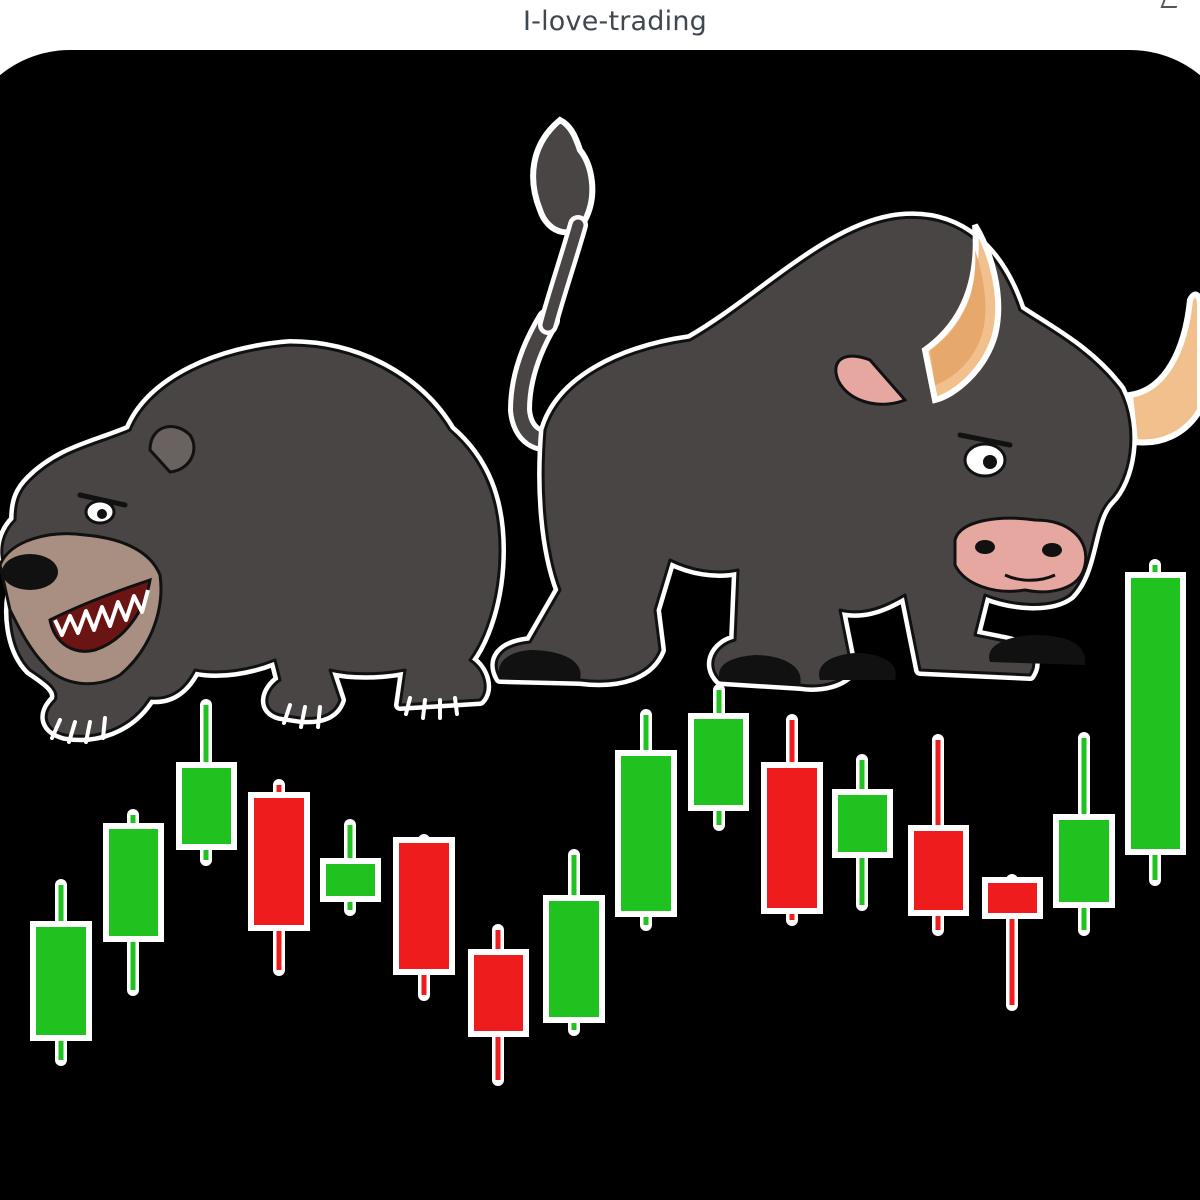  Describe the element at coordinates (206, 782) in the screenshot. I see `candle-3-up` at that location.